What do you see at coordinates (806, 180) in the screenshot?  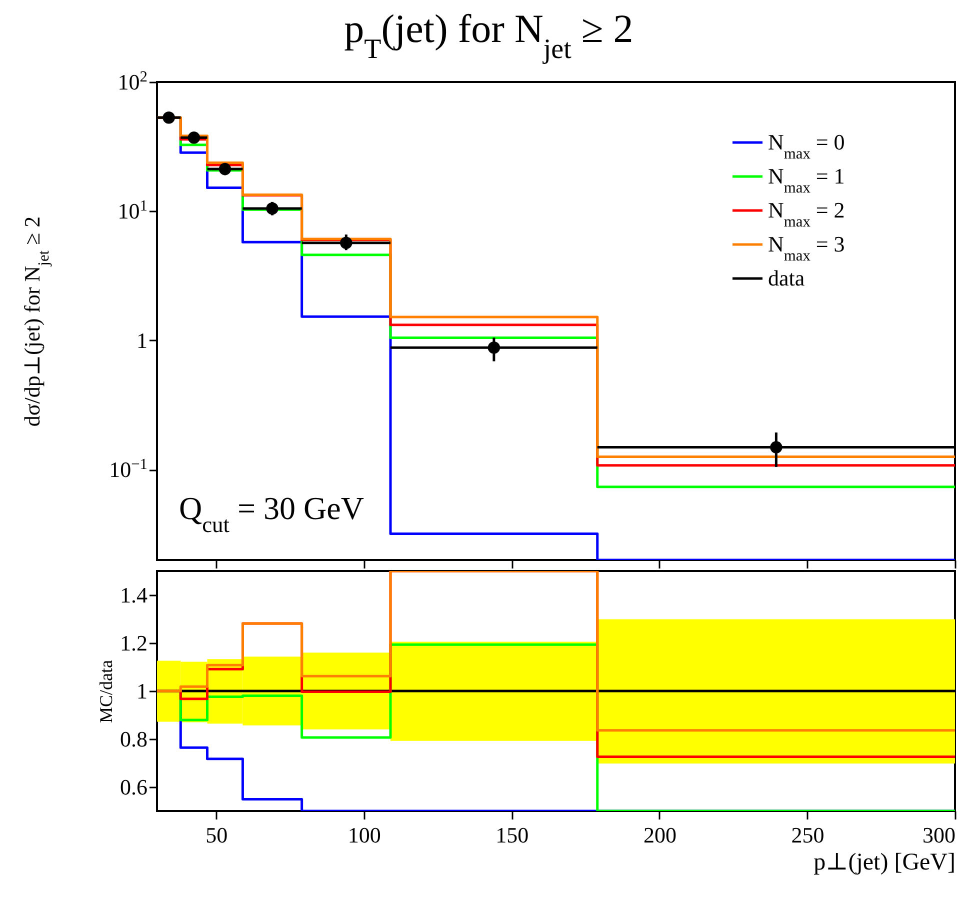 I see `legend-label: N$_{max}$ = 1` at bounding box center [806, 180].